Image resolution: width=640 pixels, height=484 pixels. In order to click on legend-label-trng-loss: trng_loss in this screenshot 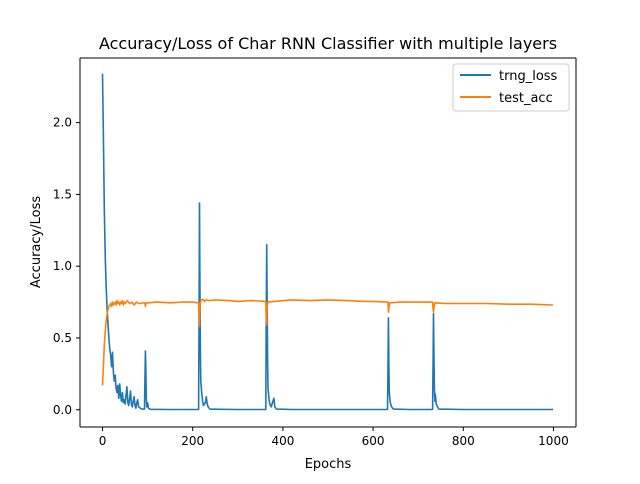, I will do `click(528, 76)`.